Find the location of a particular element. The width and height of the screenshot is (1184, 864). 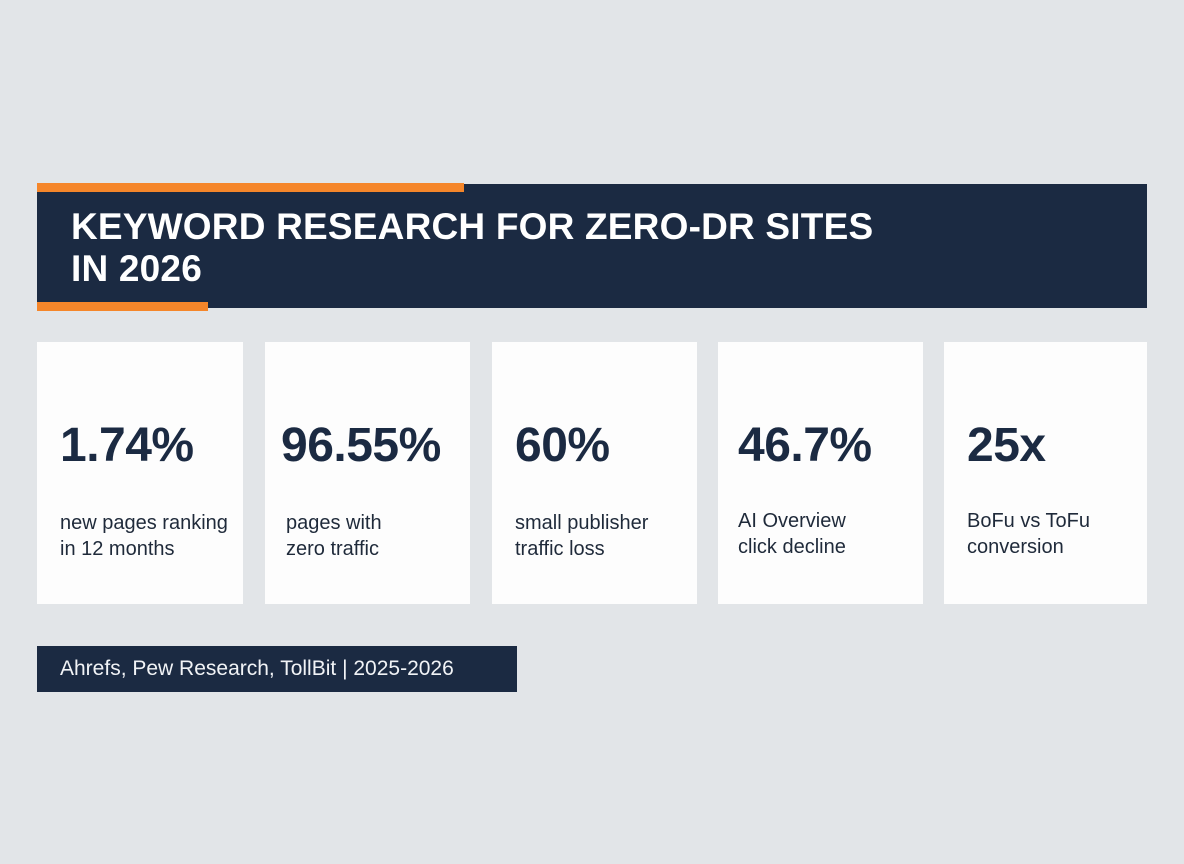

stat-label: BoFu vs ToFu conversion is located at coordinates (1029, 534).